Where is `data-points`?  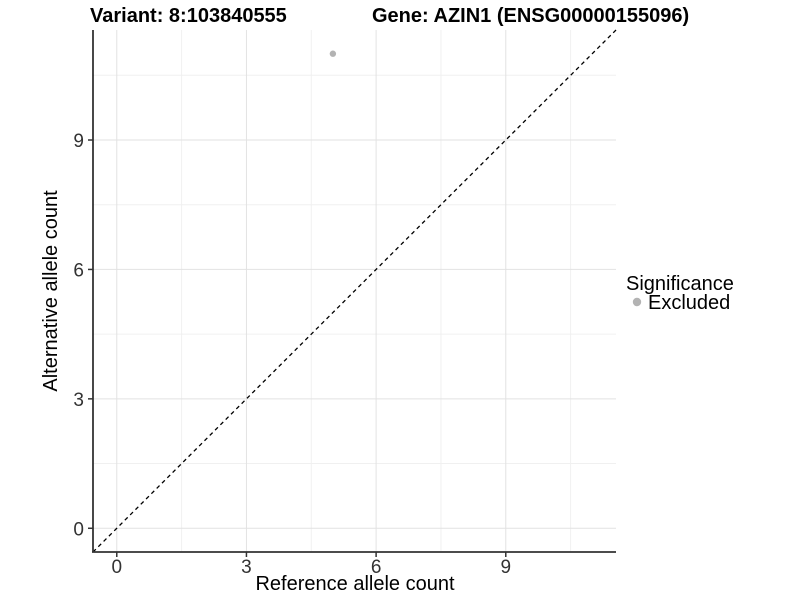 data-points is located at coordinates (333, 53).